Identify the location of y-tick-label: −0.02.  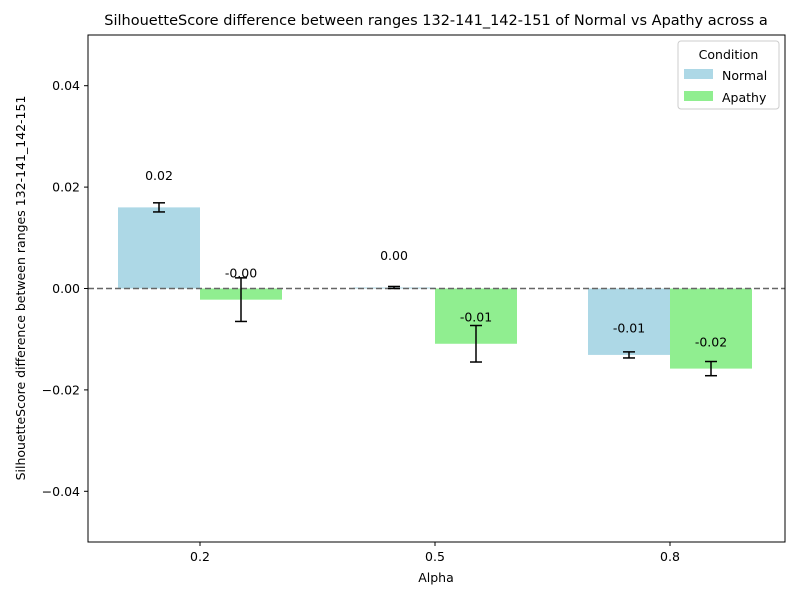
(61, 389).